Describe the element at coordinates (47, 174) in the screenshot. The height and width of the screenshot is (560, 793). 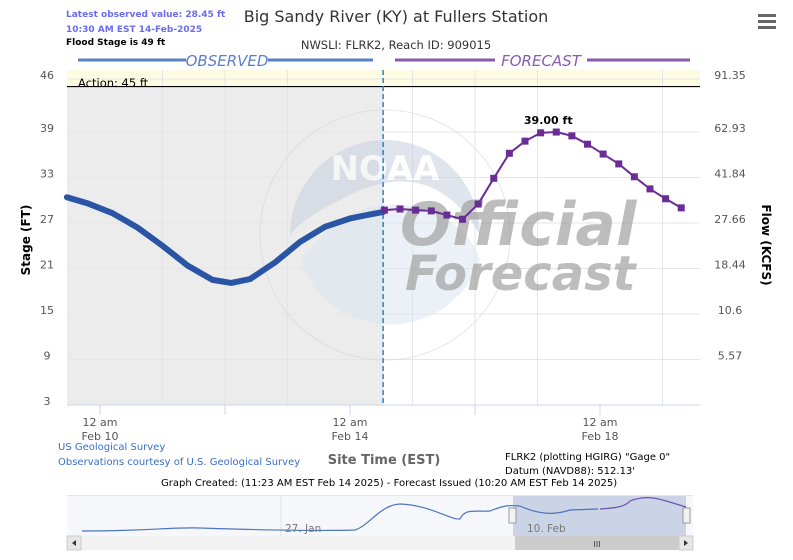
I see `y-tick-label: 33` at that location.